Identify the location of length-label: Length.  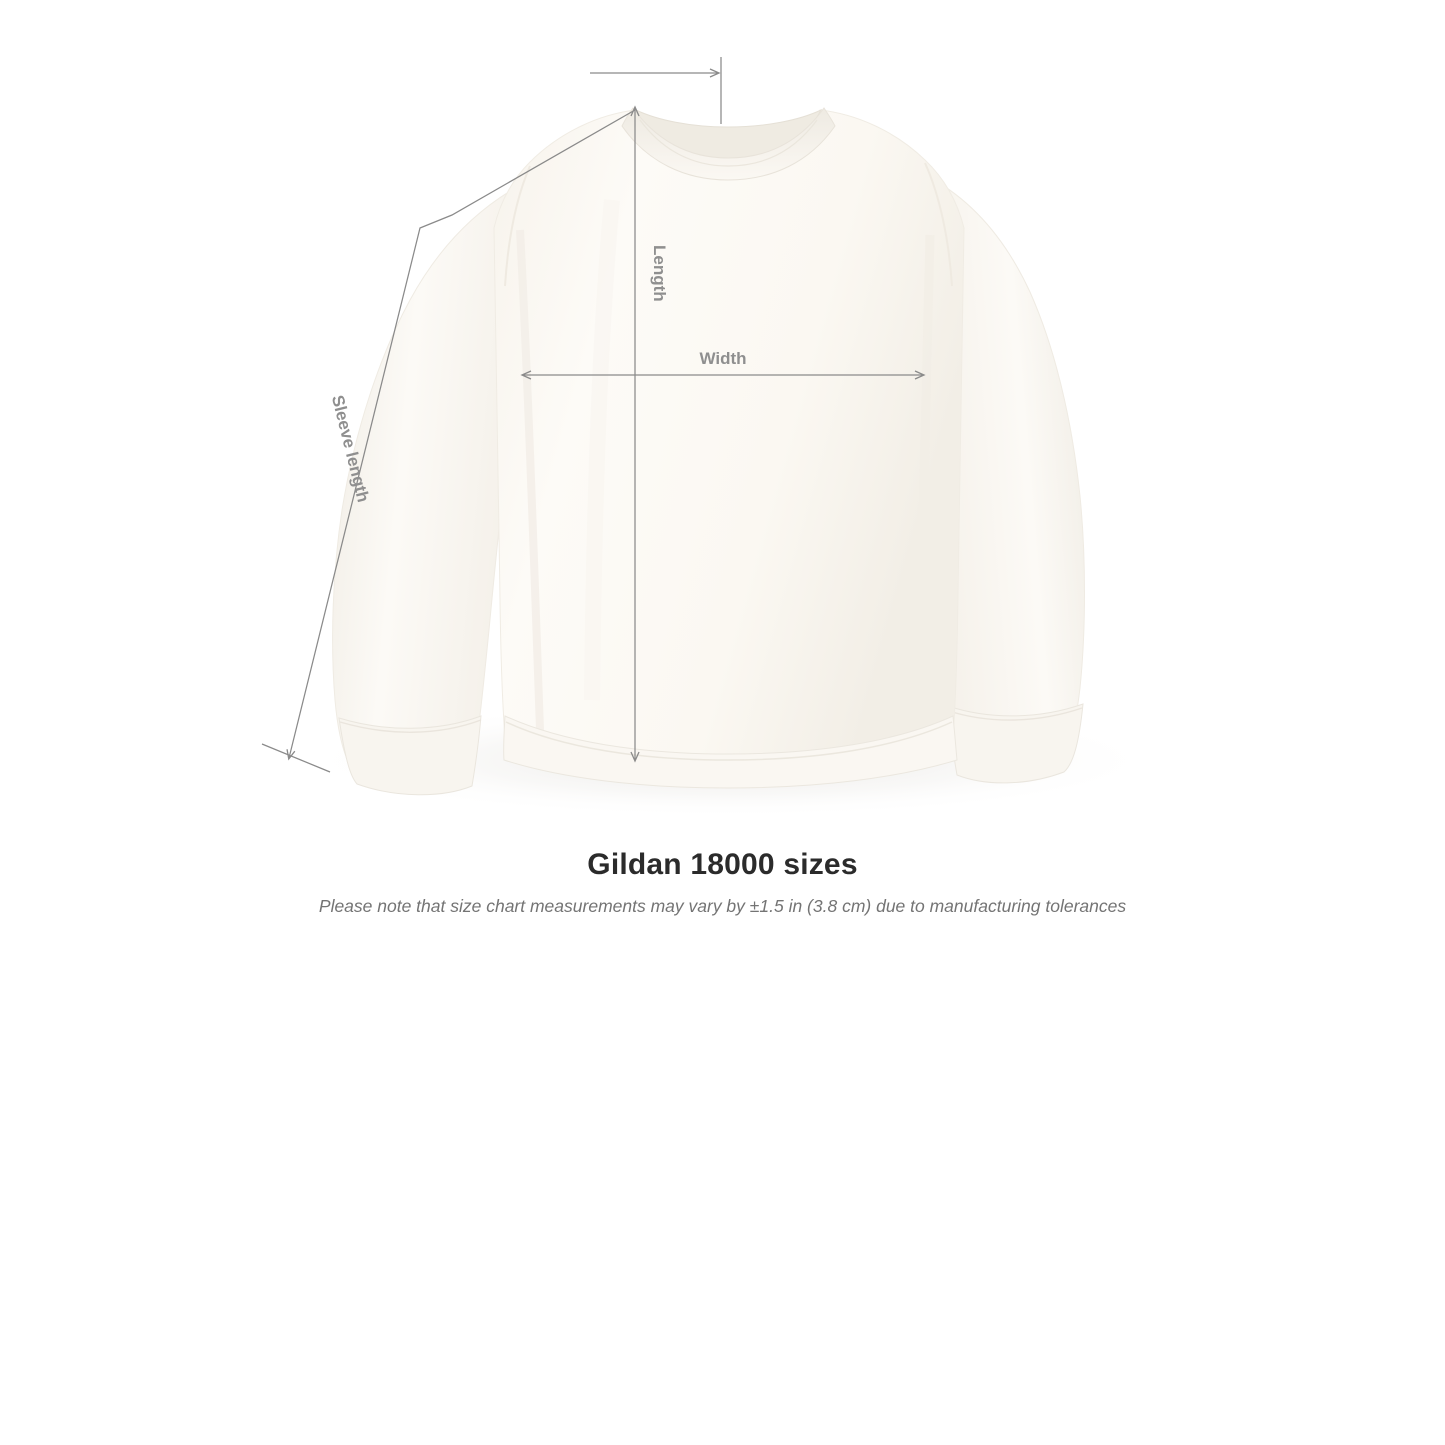
(659, 273).